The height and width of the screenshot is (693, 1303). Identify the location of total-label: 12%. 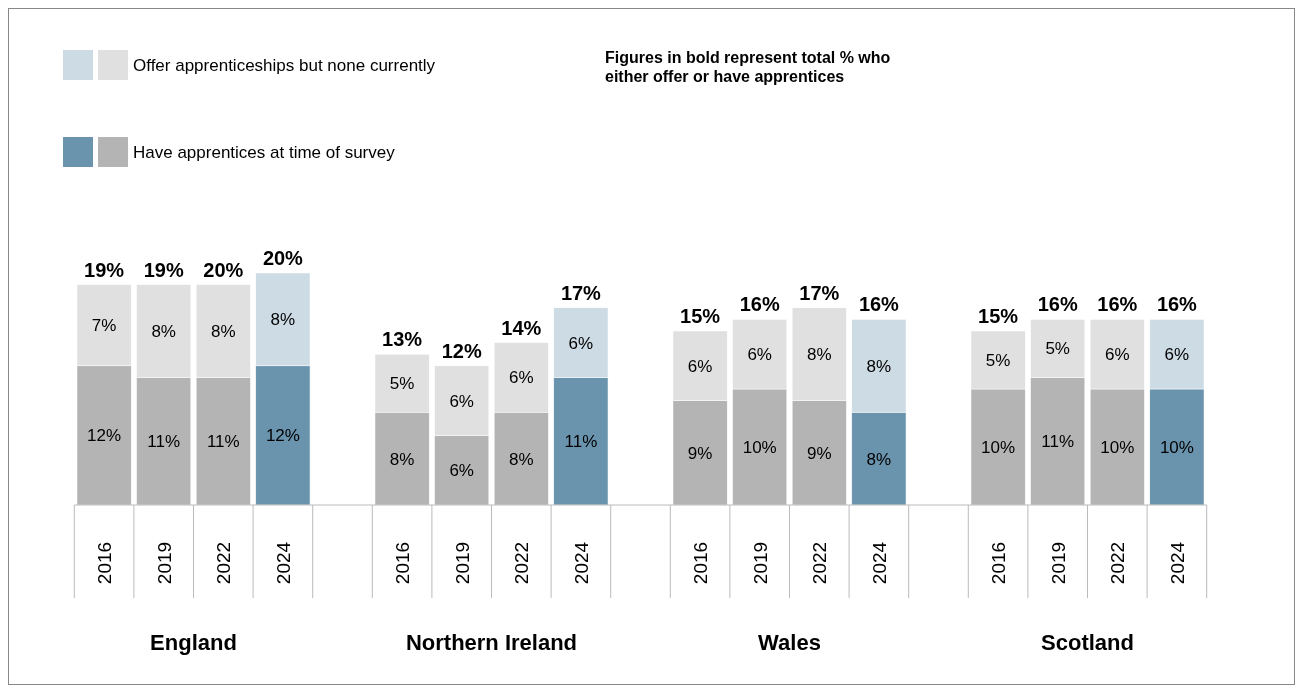
(461, 350).